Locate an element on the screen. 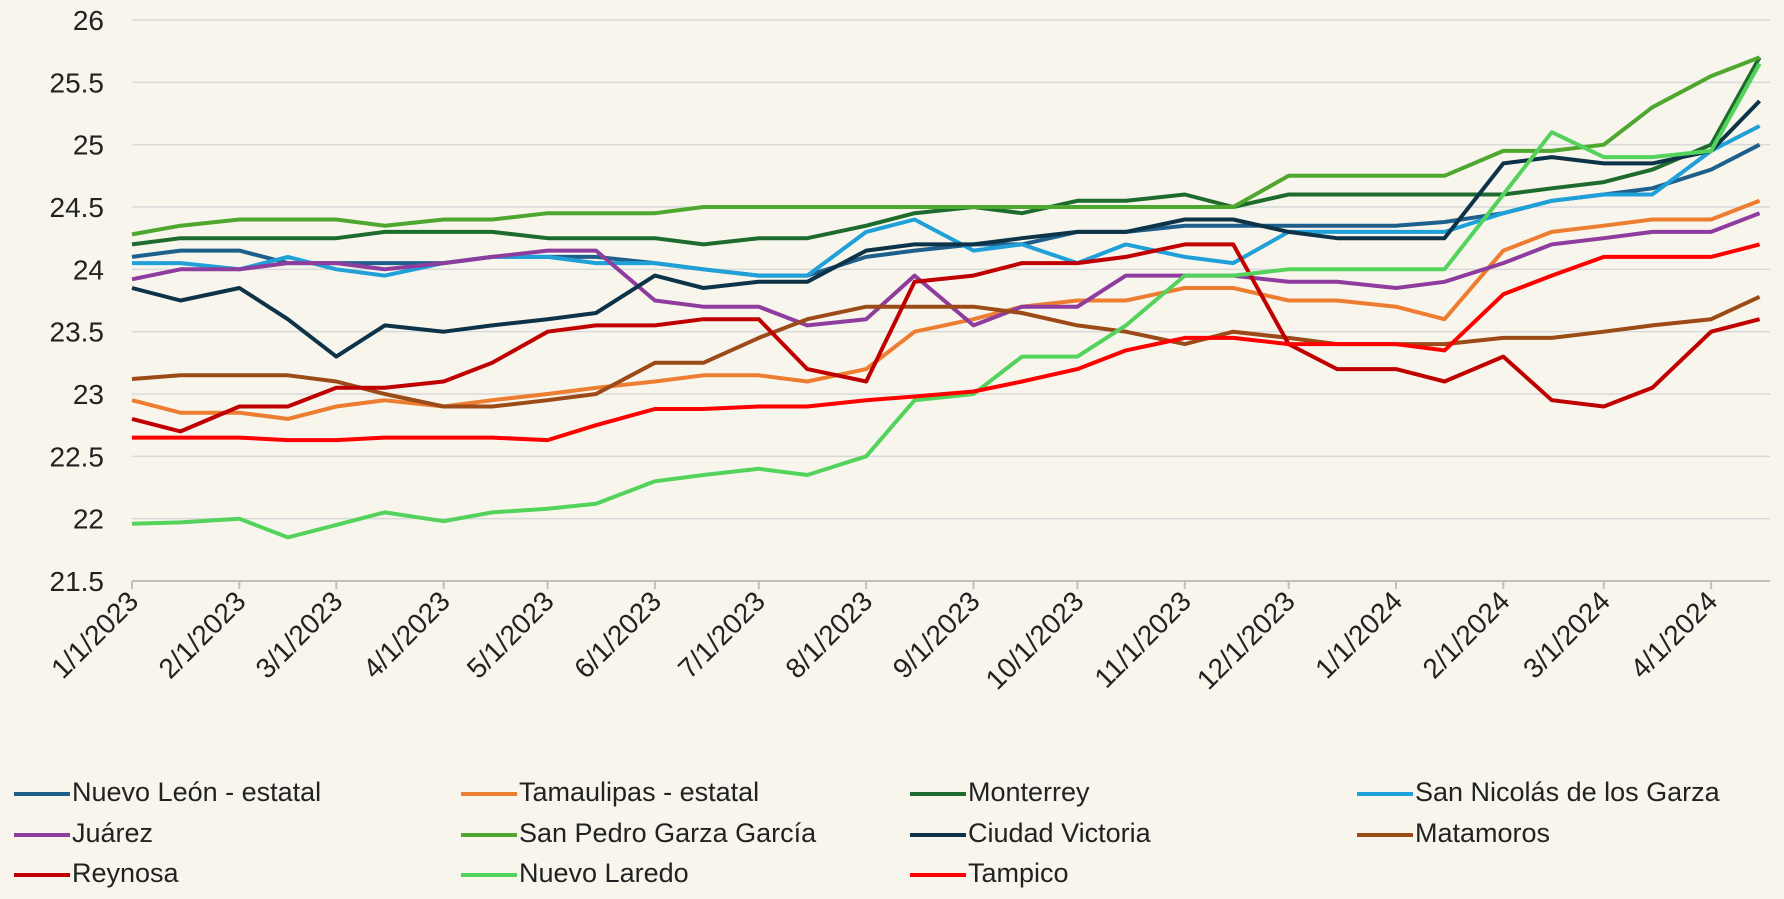 This screenshot has width=1784, height=899. legend-label: Nuevo Laredo is located at coordinates (604, 873).